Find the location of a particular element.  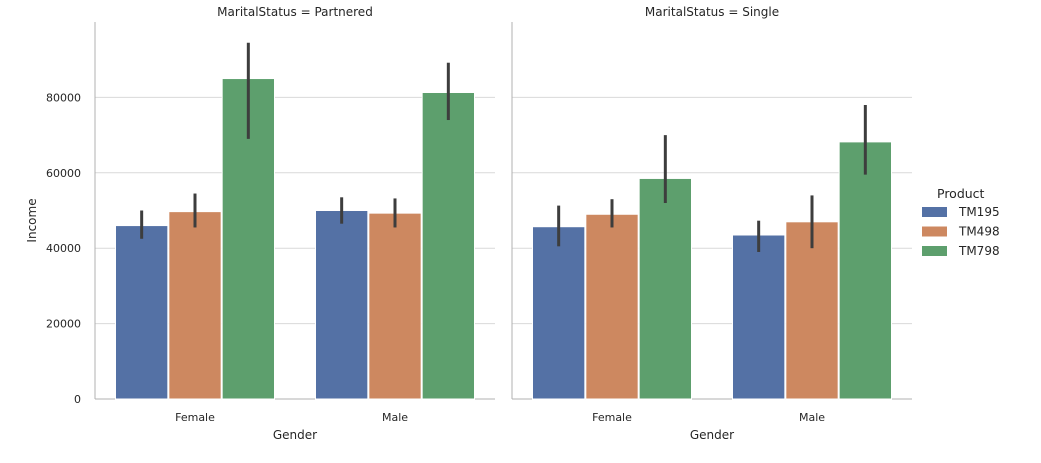

y-tick-label: 40000 is located at coordinates (63, 248).